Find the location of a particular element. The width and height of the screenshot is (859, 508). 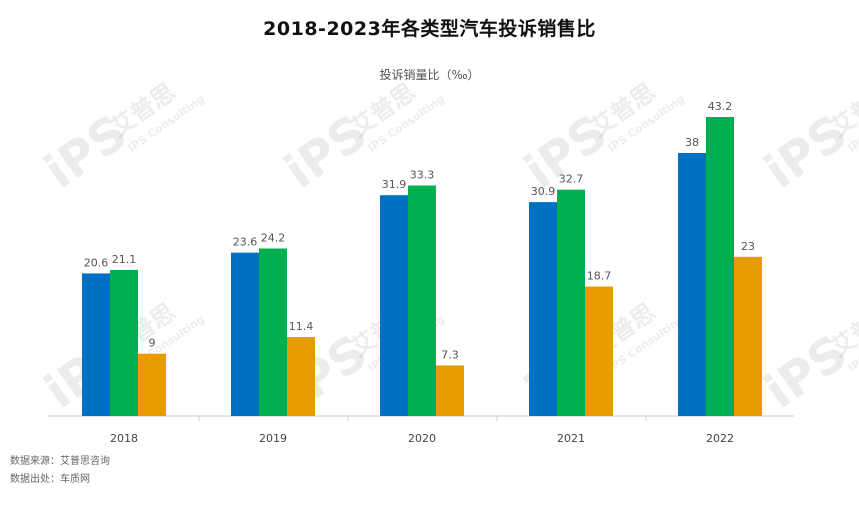

x-tick-label: 2020 is located at coordinates (422, 438).